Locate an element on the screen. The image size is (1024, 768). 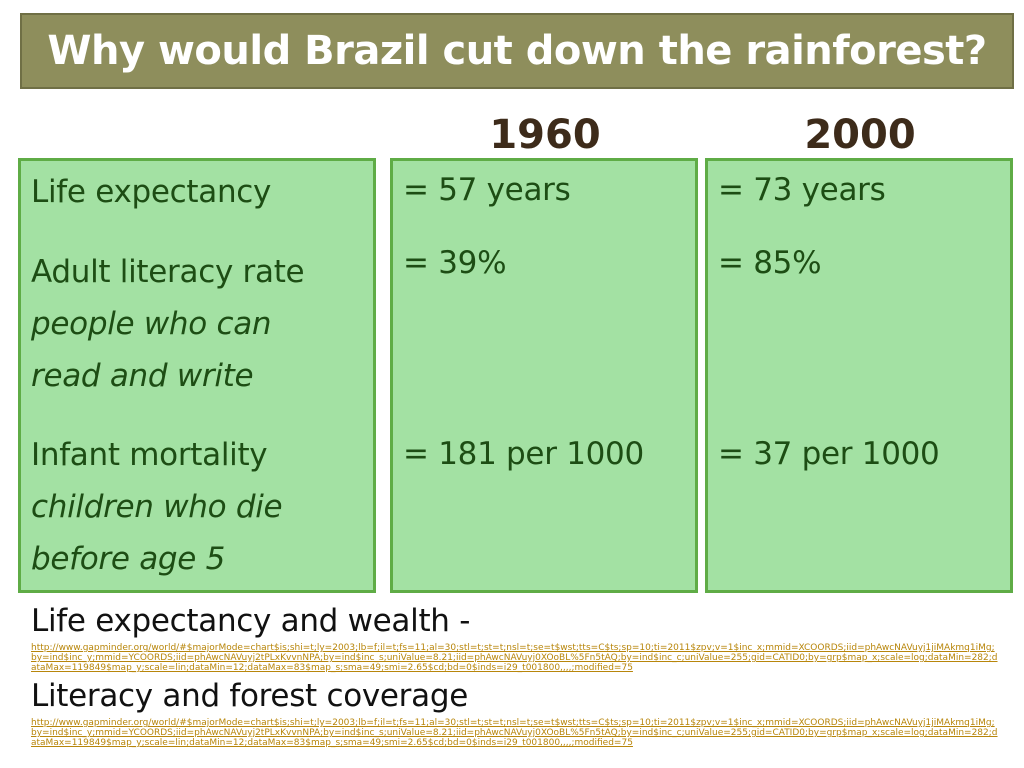
year-header-1960: 1960 is located at coordinates (545, 135).